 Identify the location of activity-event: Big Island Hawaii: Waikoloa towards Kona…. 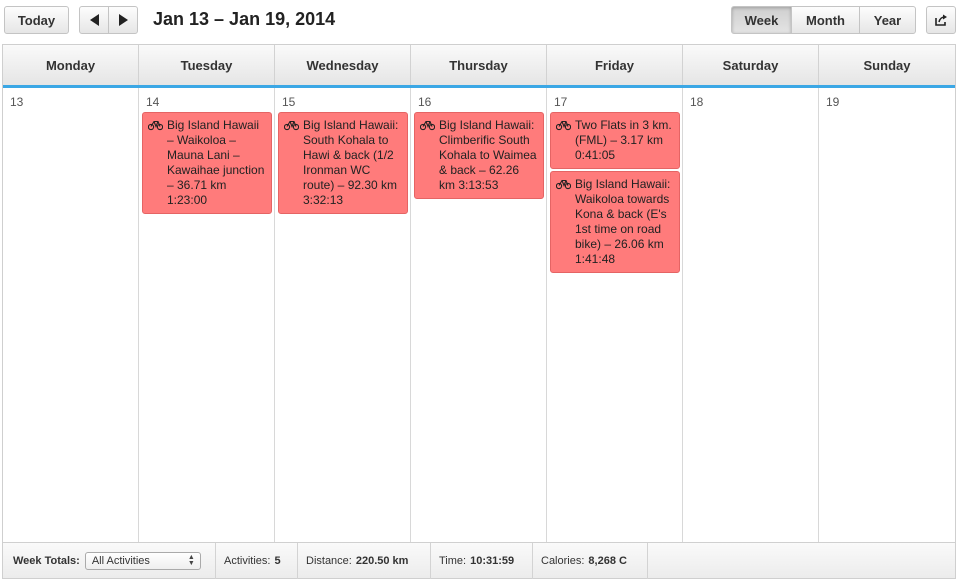
(615, 222).